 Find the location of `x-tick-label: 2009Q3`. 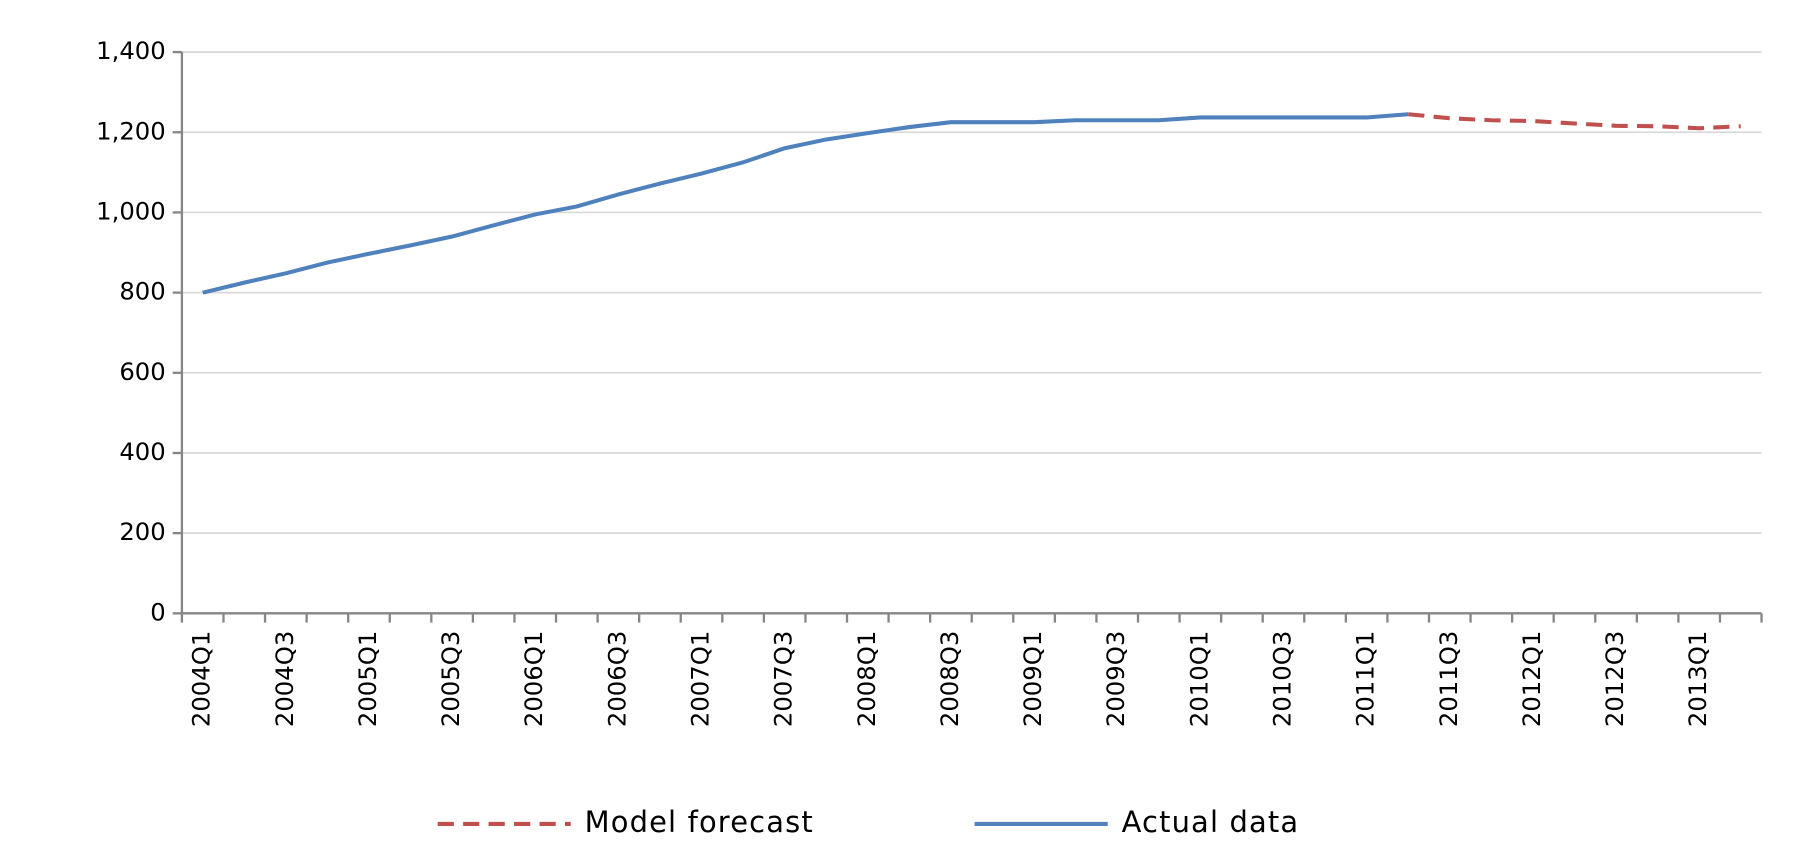

x-tick-label: 2009Q3 is located at coordinates (1115, 679).